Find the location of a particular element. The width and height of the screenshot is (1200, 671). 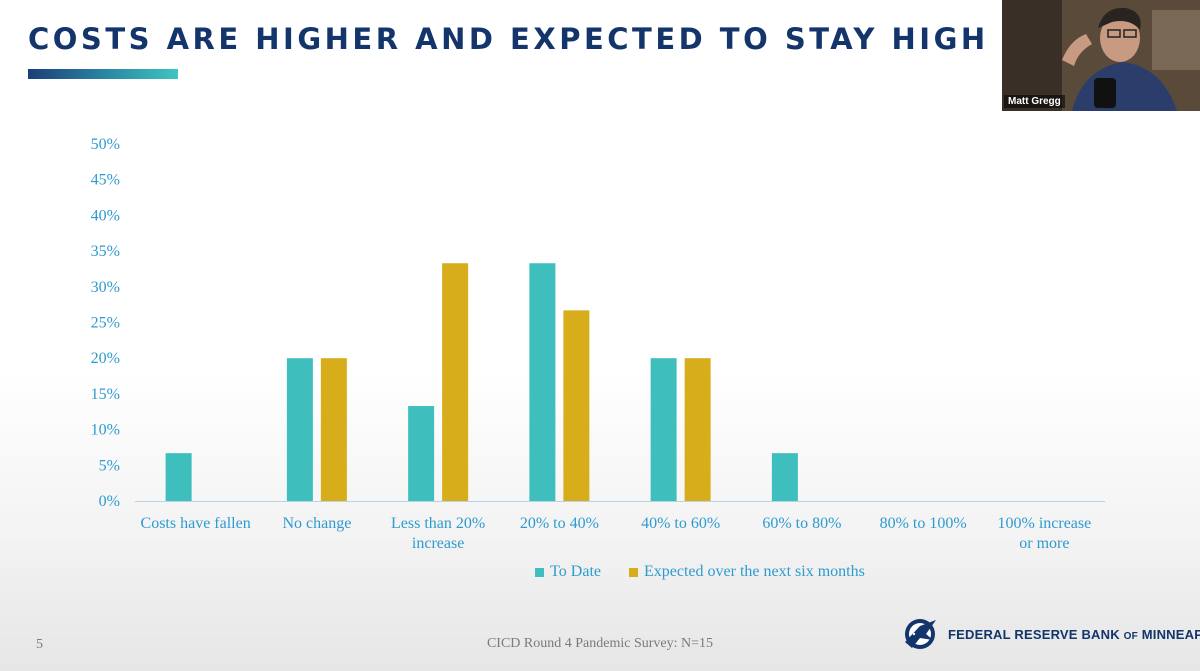

title-accent-bar is located at coordinates (103, 74).